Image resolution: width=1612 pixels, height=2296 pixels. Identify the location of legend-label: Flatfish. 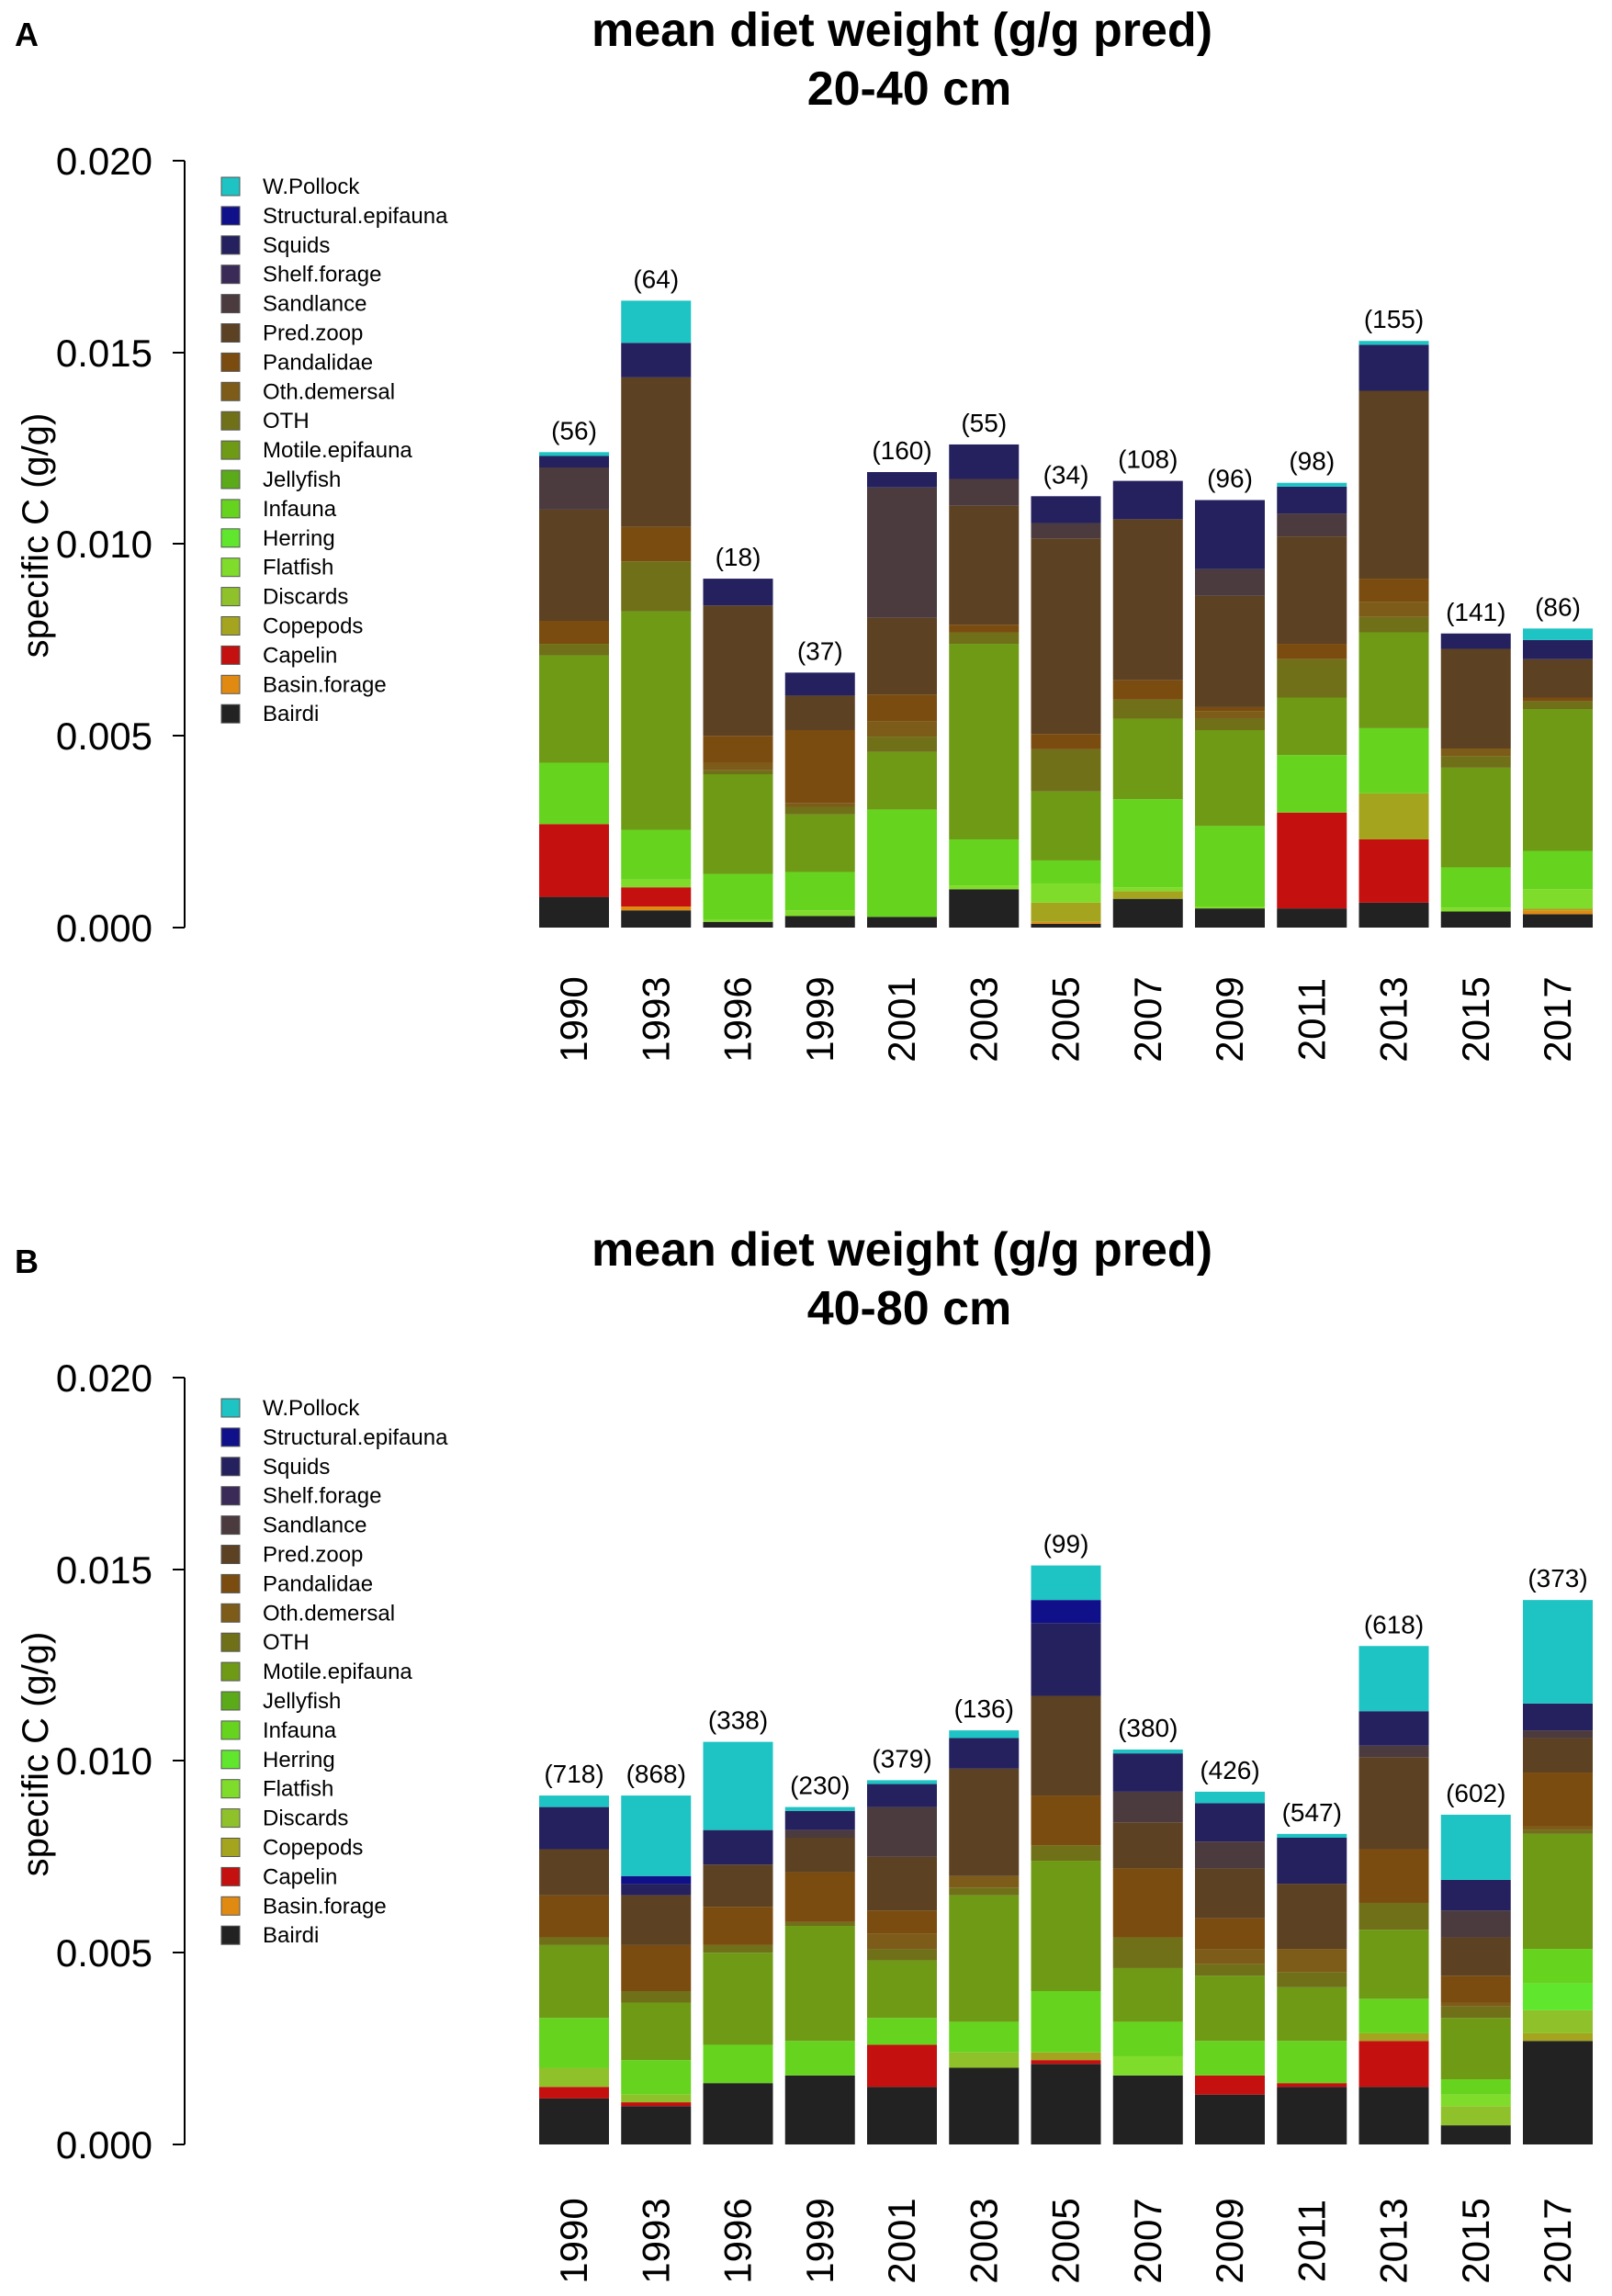
(298, 568).